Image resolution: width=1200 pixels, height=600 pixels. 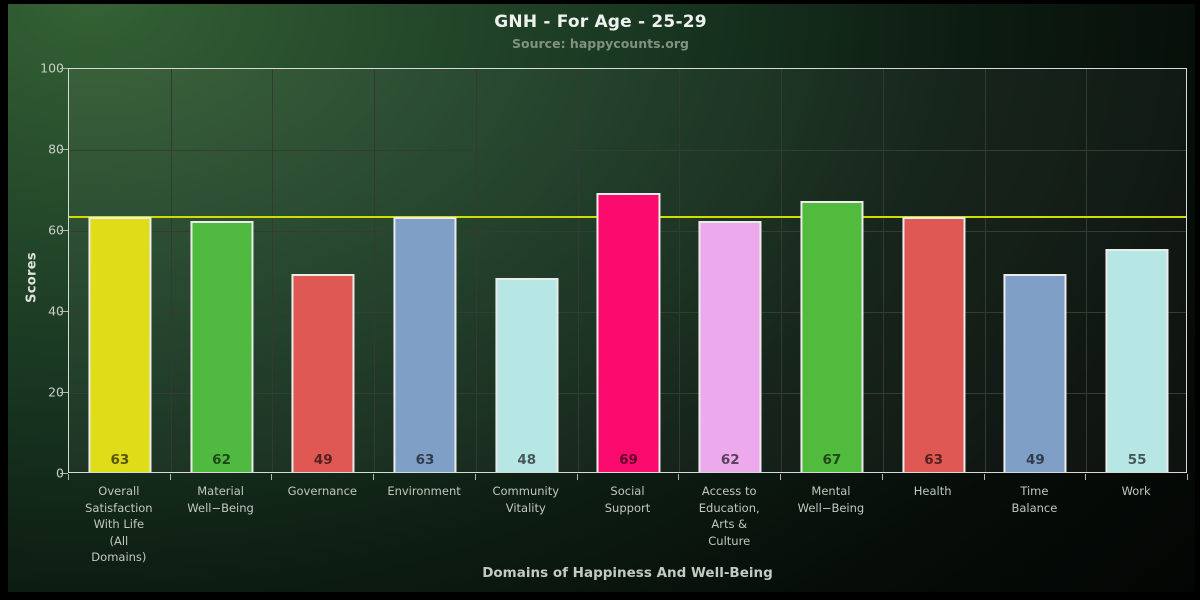 I want to click on bar-slot-access-to-education-arts-culture: 62, so click(x=730, y=270).